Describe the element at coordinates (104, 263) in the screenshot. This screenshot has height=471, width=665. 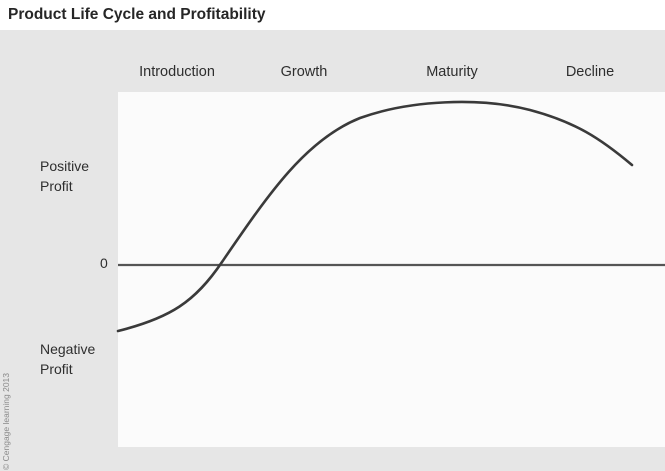
I see `zero-label: 0` at that location.